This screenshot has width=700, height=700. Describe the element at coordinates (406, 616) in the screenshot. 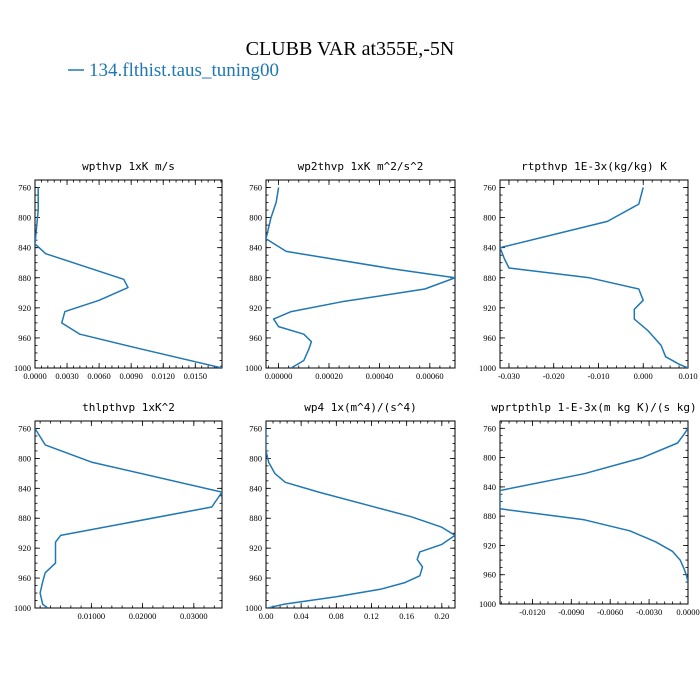

I see `x-tick-label: 0.16` at that location.